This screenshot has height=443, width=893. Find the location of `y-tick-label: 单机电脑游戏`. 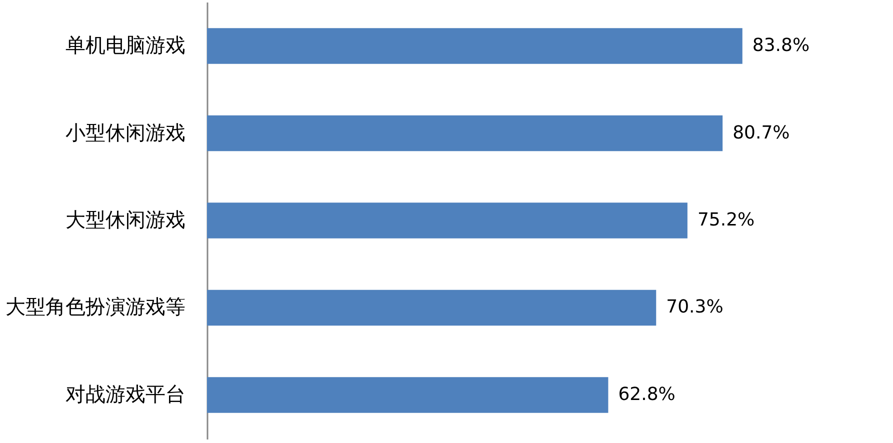

y-tick-label: 单机电脑游戏 is located at coordinates (126, 45).